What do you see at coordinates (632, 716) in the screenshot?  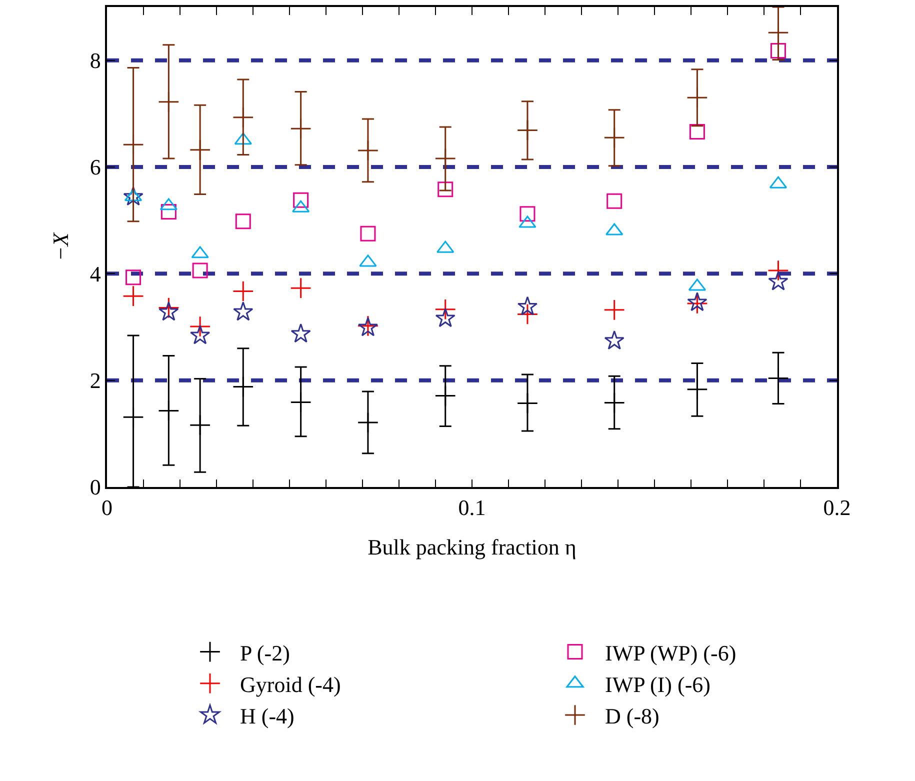 I see `legend-label: D (-8)` at bounding box center [632, 716].